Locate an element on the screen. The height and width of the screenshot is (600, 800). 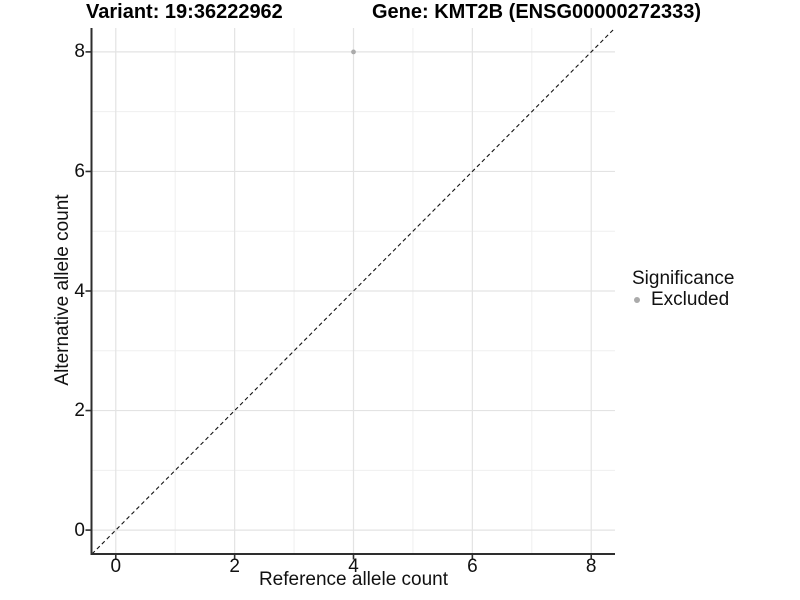
legend-item-excluded: Excluded is located at coordinates (683, 299).